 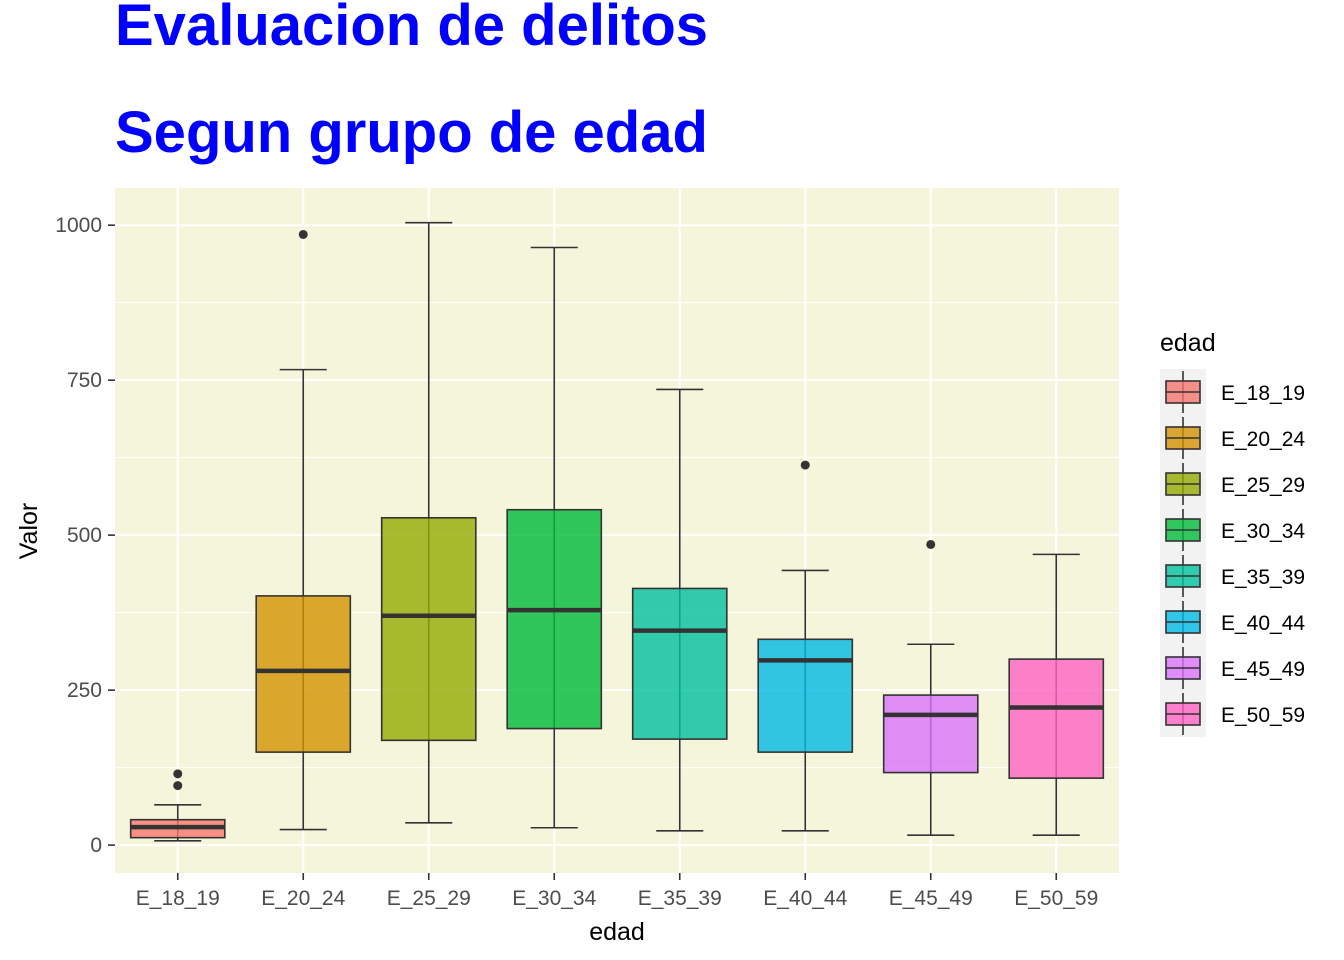 I want to click on y-axis-title: Valor, so click(x=29, y=531).